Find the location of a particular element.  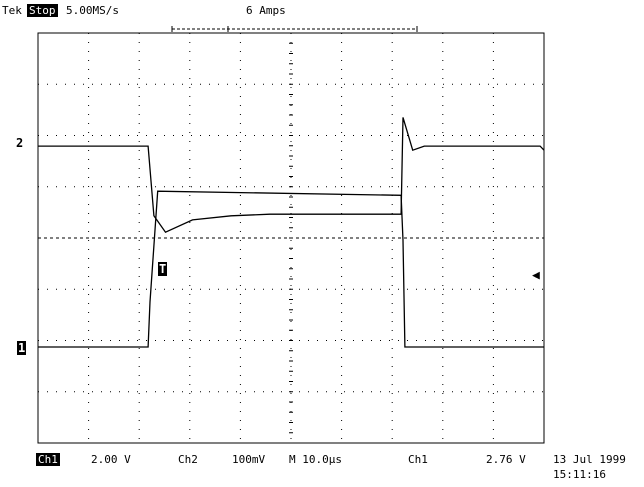

trigger-marker: T is located at coordinates (163, 269).